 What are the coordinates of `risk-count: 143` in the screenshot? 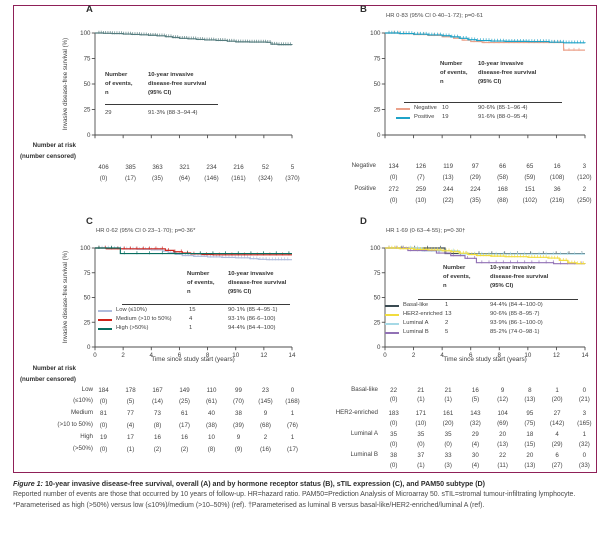 It's located at (475, 413).